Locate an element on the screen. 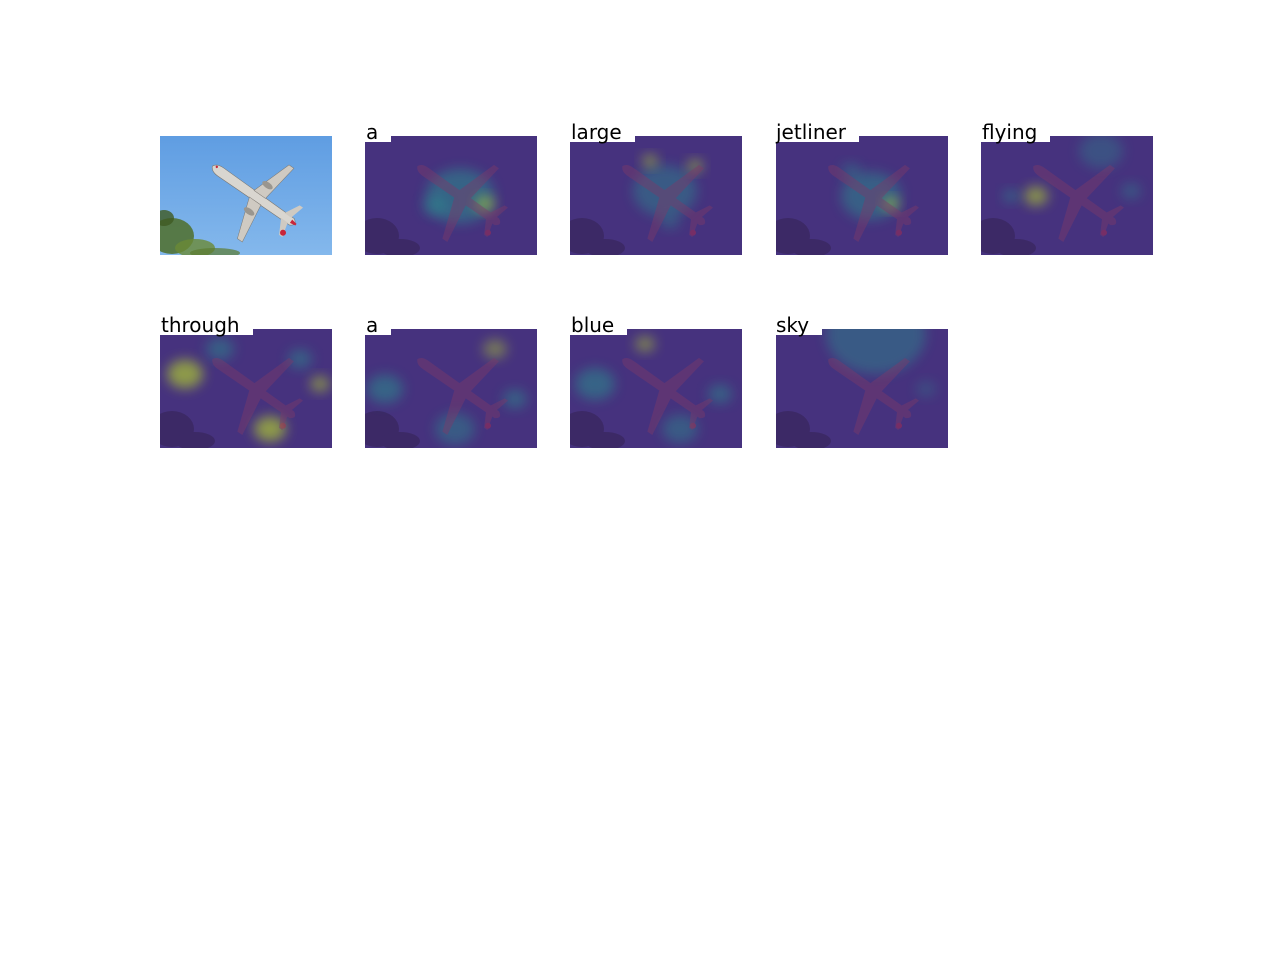 The height and width of the screenshot is (960, 1280). word-label-a: a is located at coordinates (378, 131).